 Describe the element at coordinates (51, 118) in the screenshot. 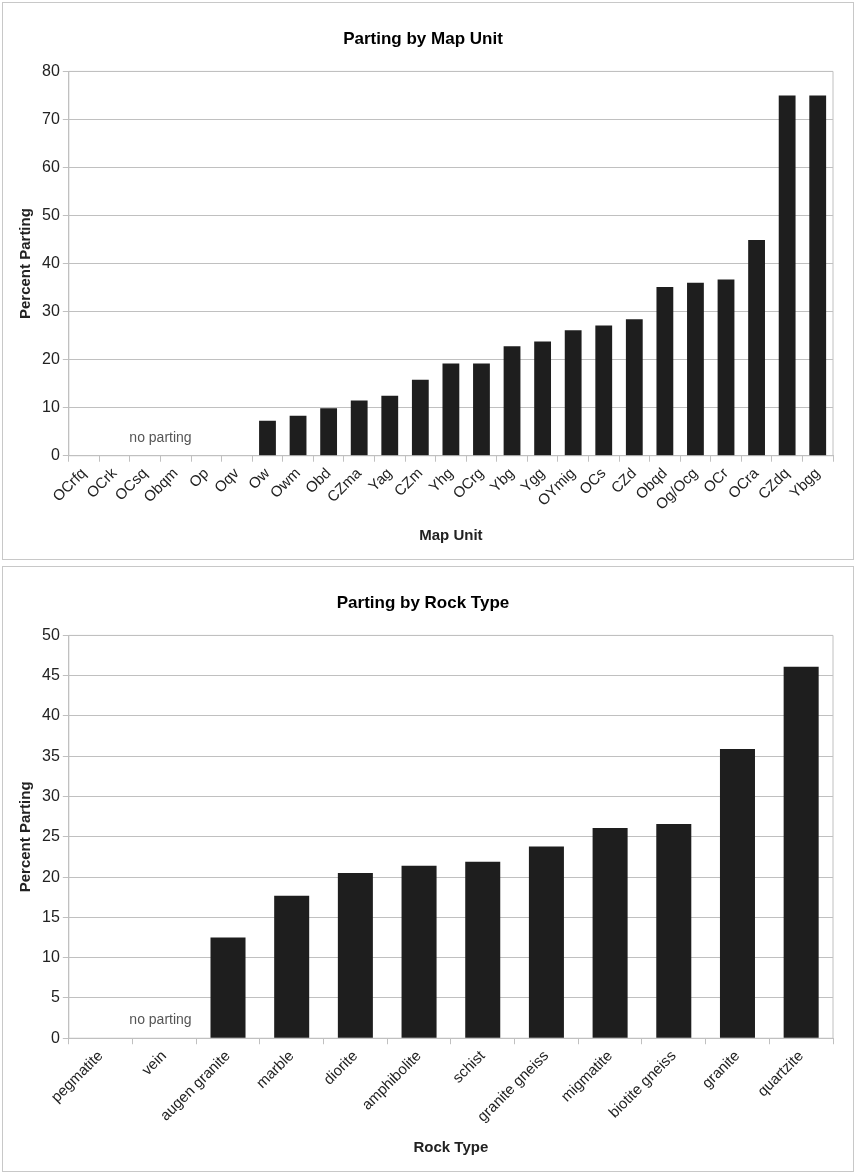

I see `y-tick-label: 70` at that location.